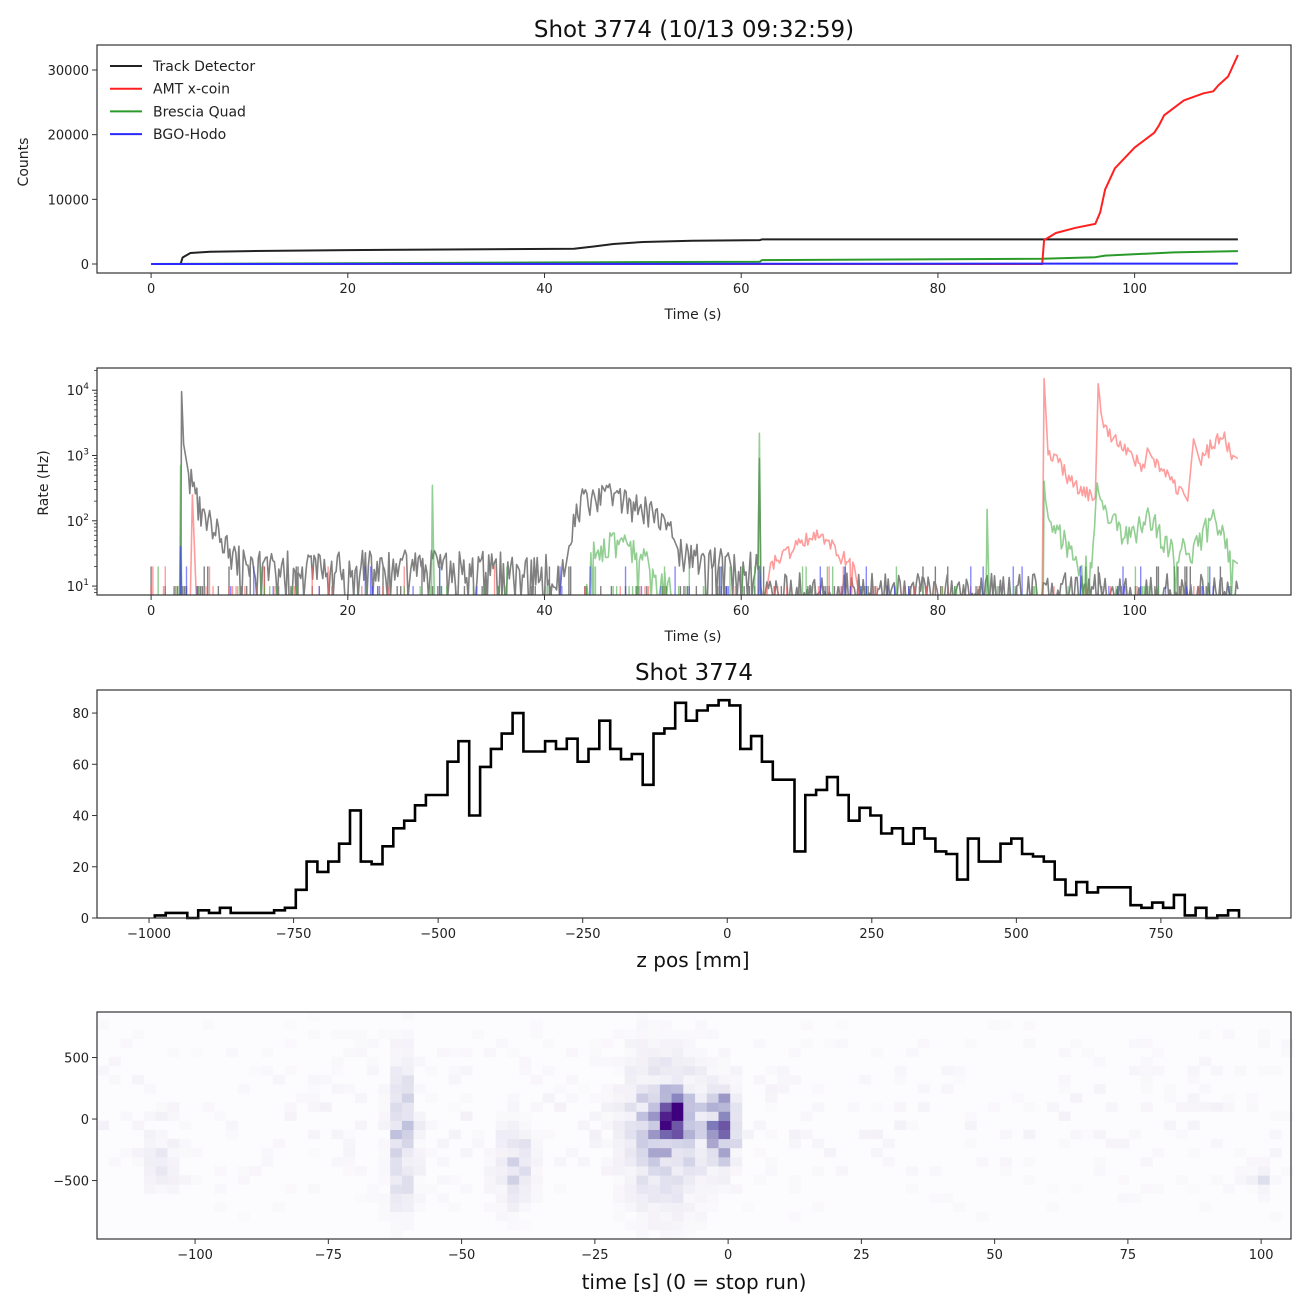 The image size is (1311, 1310). I want to click on rate-series-brescia-quad, so click(698, 513).